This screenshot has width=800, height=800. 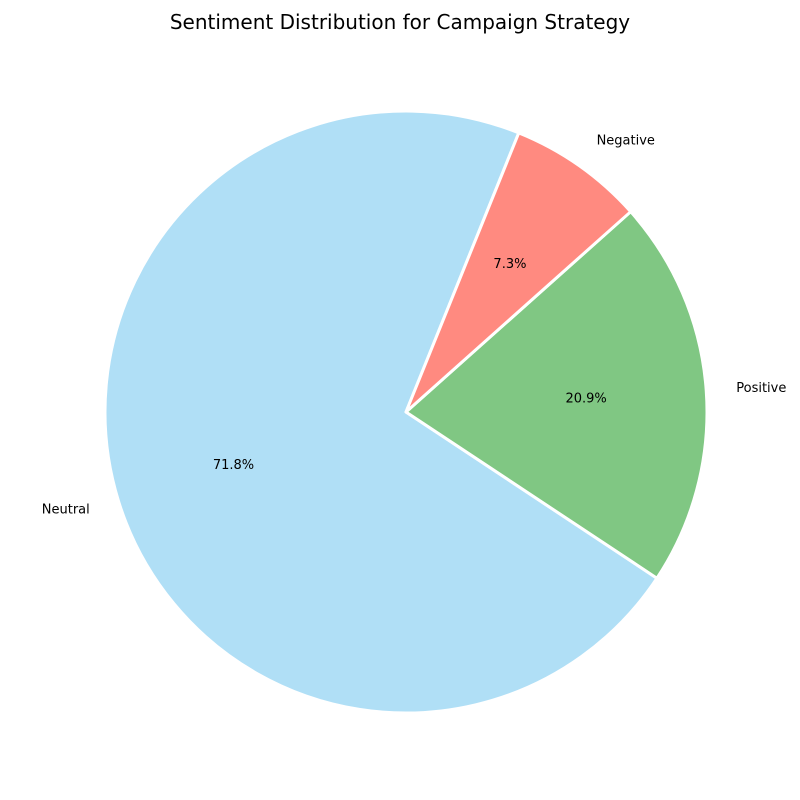 I want to click on slice-label-negative: Negative, so click(x=626, y=141).